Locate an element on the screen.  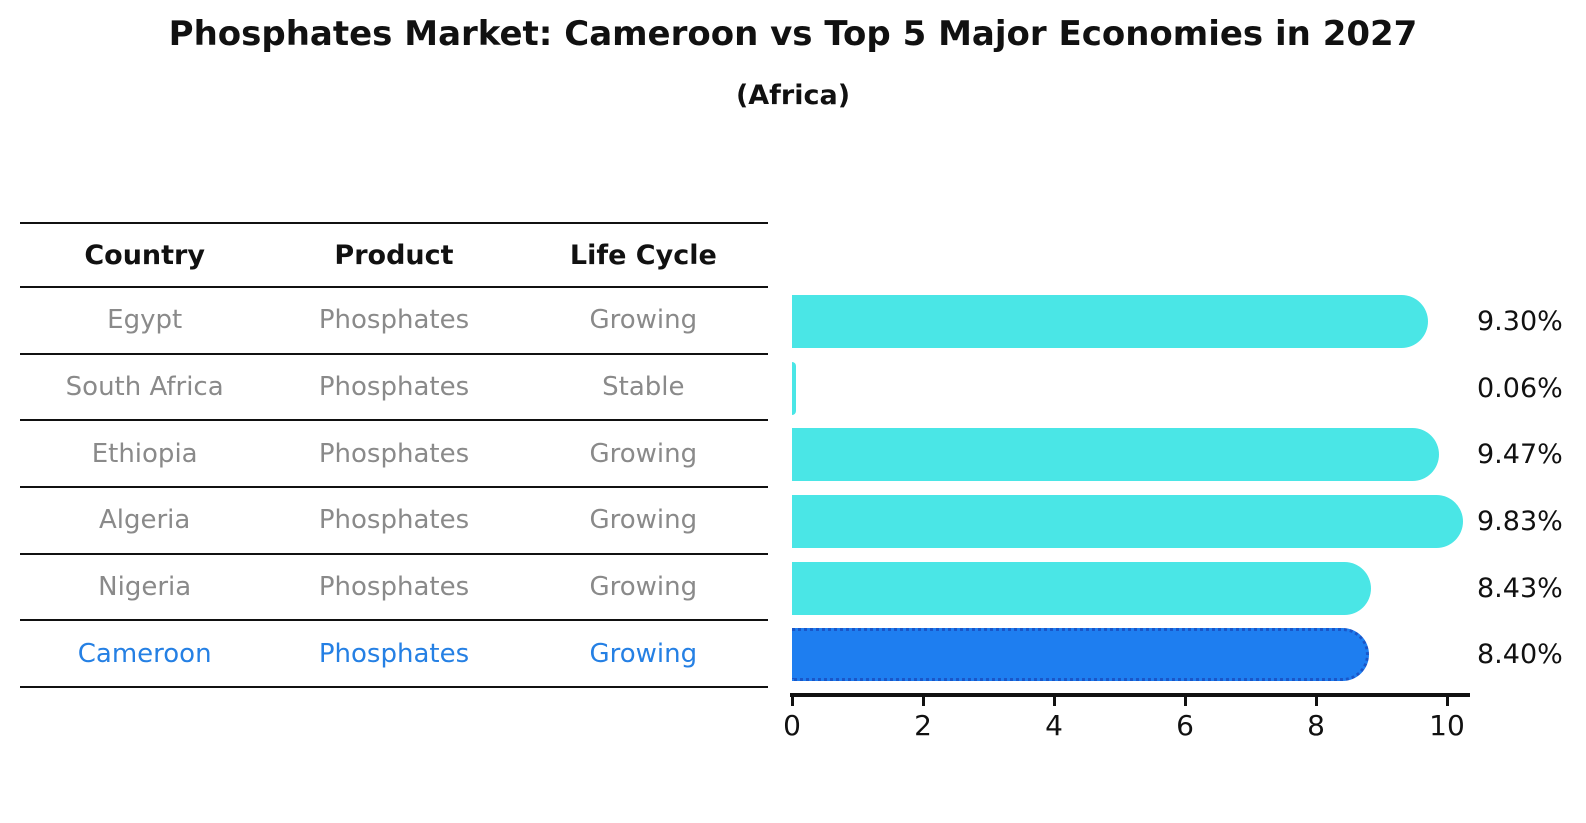
value-label-south-africa: 0.06% is located at coordinates (1520, 388).